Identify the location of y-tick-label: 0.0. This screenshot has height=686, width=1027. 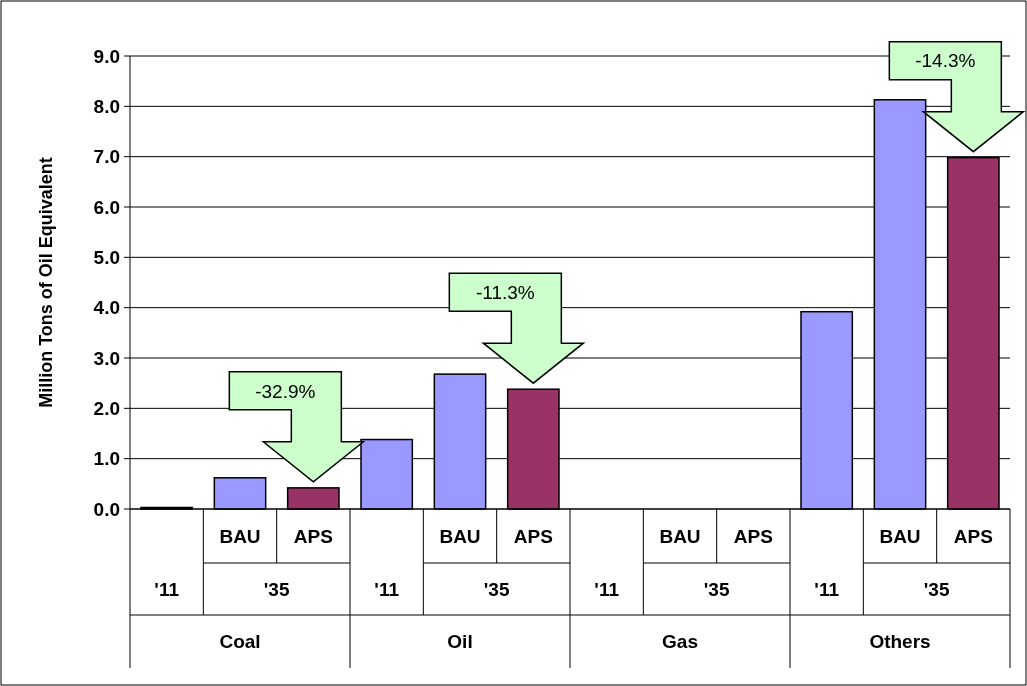
(106, 509).